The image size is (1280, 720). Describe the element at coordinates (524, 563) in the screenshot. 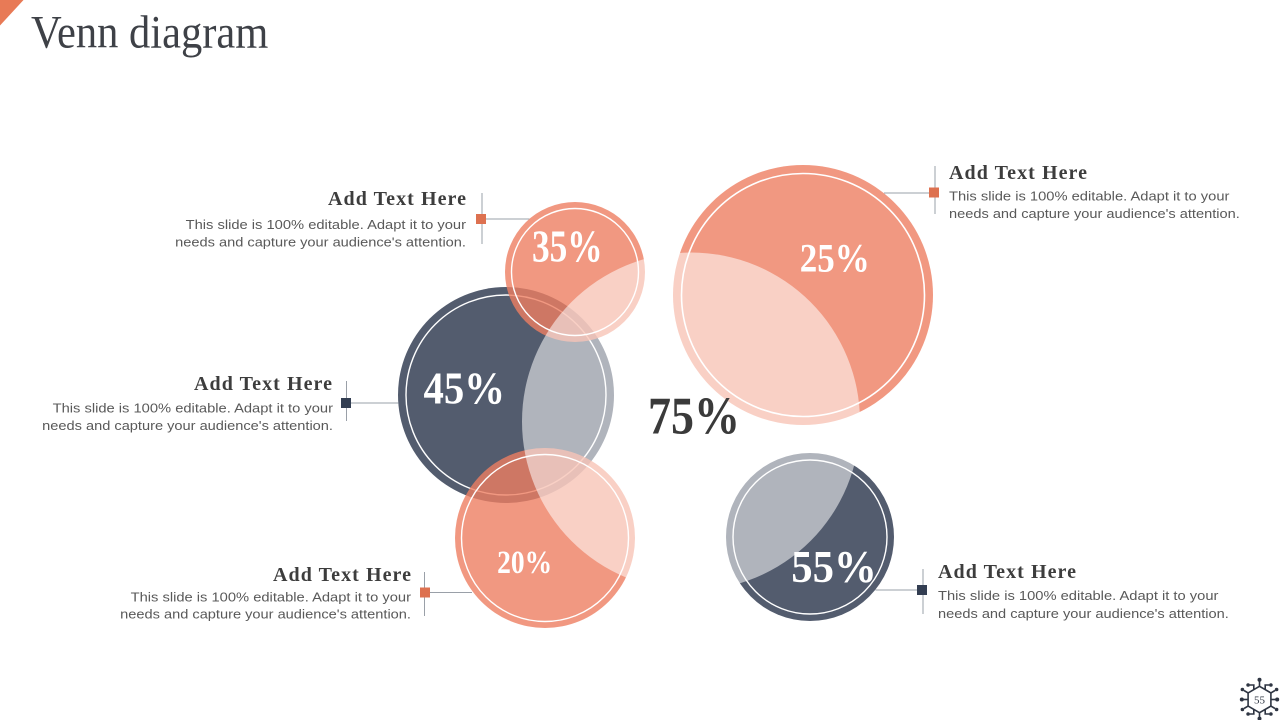

I see `svg-text: 20%` at that location.